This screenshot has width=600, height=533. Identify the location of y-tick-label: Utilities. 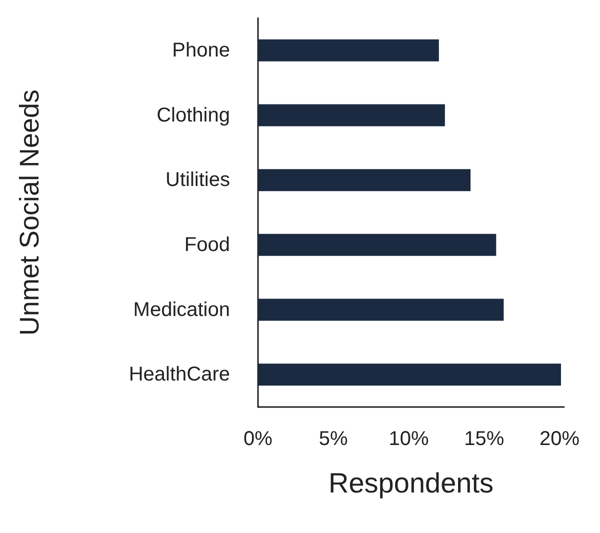
(198, 180).